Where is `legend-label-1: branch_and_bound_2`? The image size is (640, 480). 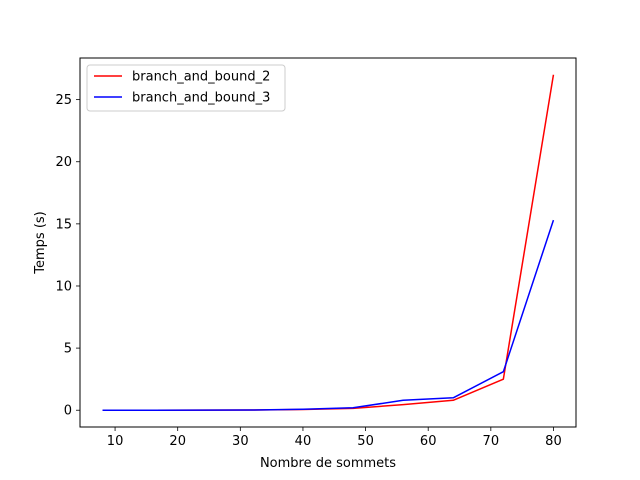 legend-label-1: branch_and_bound_2 is located at coordinates (201, 77).